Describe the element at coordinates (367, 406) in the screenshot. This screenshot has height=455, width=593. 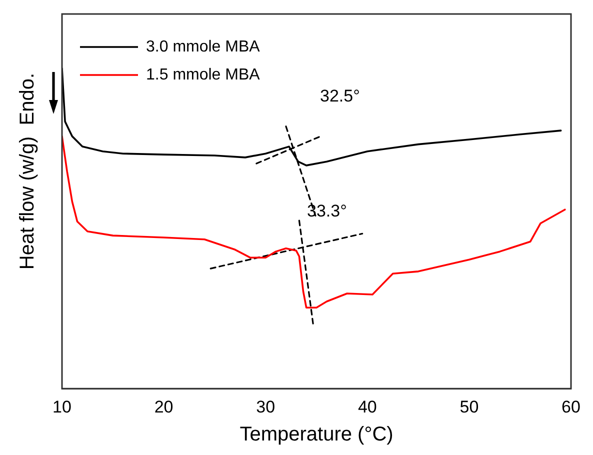
I see `x-tick-label: 40` at that location.